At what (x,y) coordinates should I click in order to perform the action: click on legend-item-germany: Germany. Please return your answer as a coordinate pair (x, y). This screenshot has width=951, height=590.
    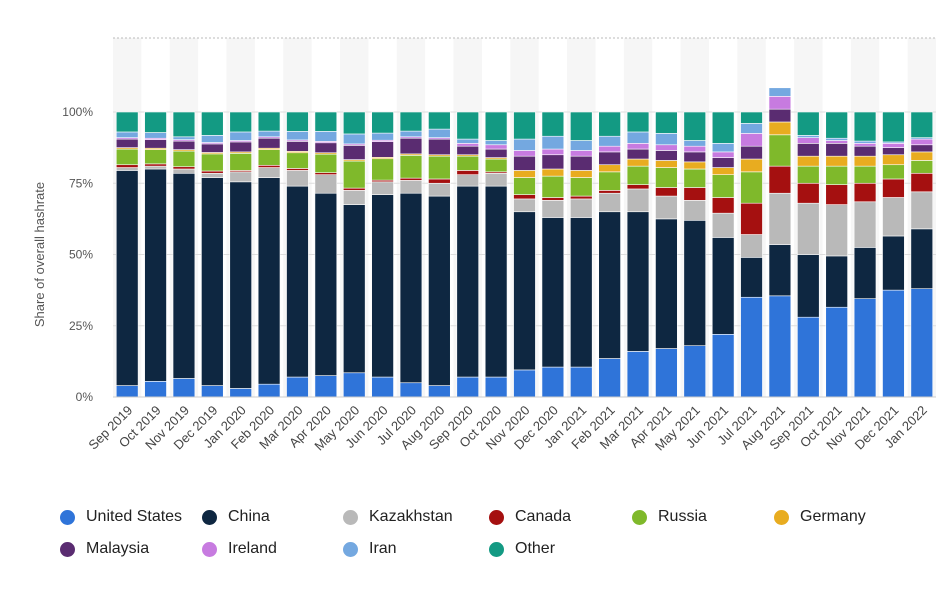
    Looking at the image, I should click on (820, 517).